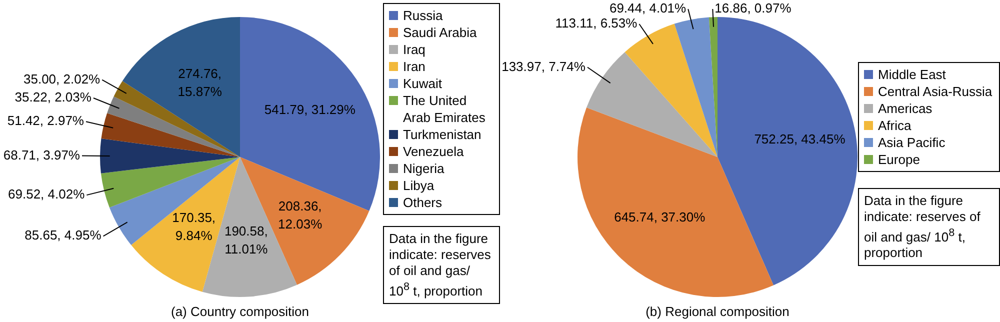 The image size is (1000, 322). I want to click on data-label: 208.36, 12.03%, so click(300, 215).